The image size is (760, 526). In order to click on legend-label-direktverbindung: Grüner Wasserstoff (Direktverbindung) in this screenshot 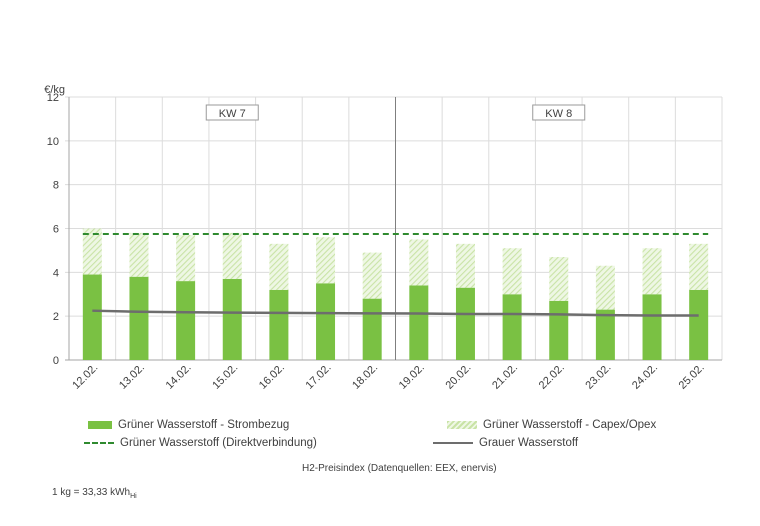, I will do `click(218, 443)`.